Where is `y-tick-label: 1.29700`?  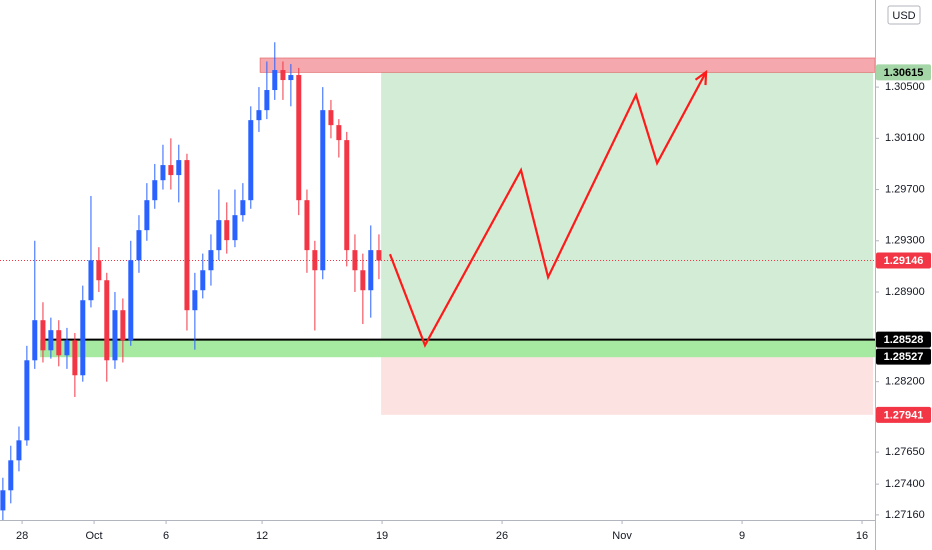
y-tick-label: 1.29700 is located at coordinates (905, 189).